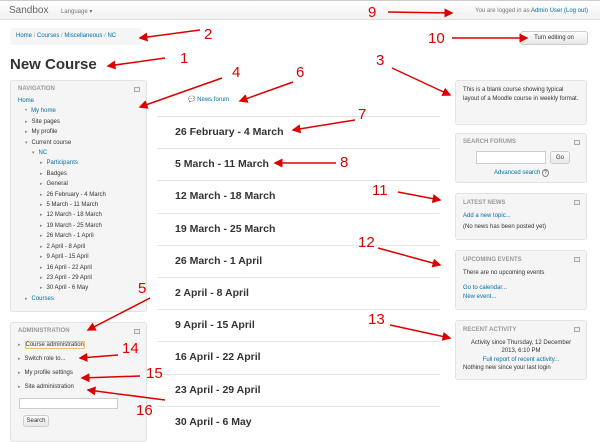  Describe the element at coordinates (192, 100) in the screenshot. I see `forum-icon: 💬` at that location.